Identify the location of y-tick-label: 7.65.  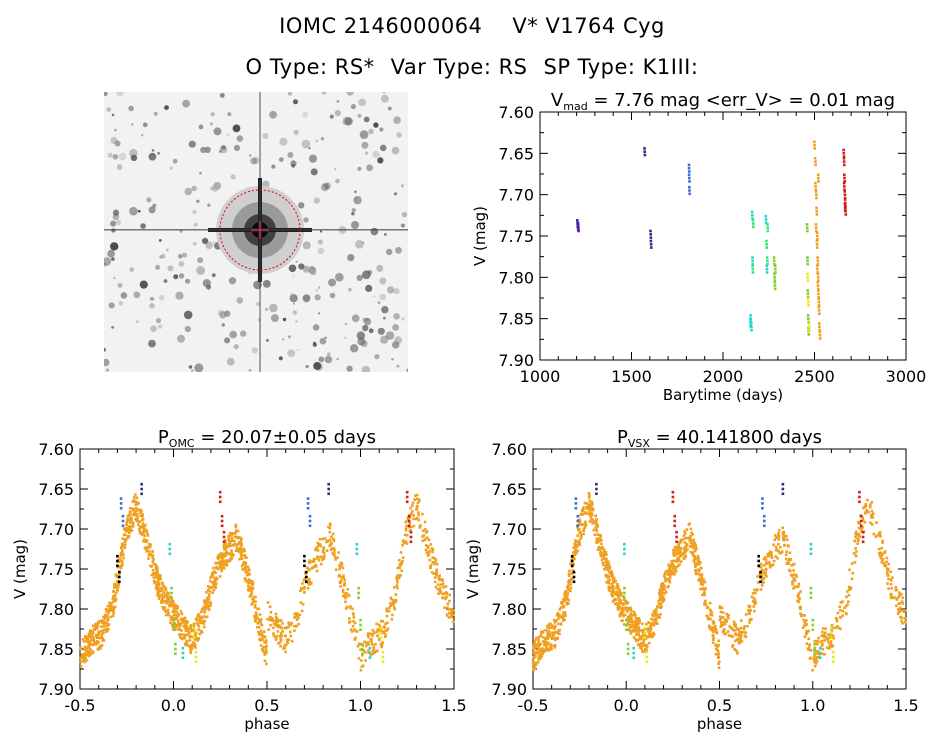
(516, 153).